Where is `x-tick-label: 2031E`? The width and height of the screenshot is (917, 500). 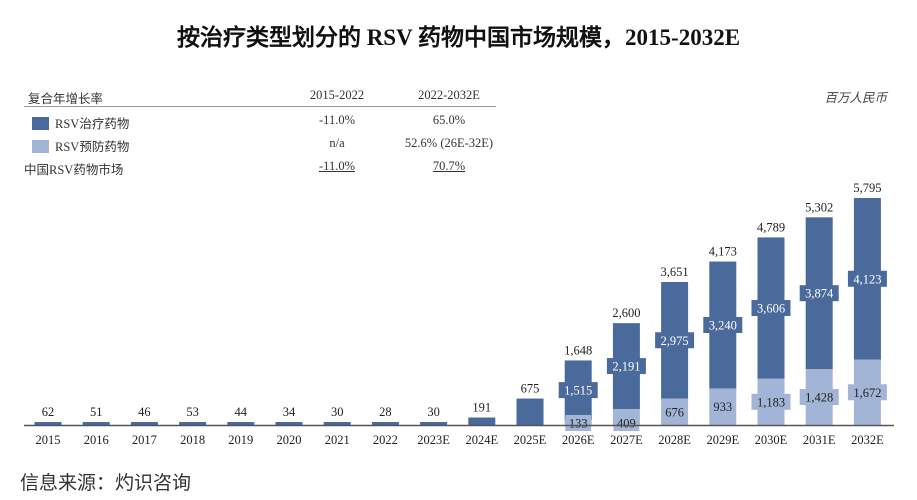 x-tick-label: 2031E is located at coordinates (819, 440).